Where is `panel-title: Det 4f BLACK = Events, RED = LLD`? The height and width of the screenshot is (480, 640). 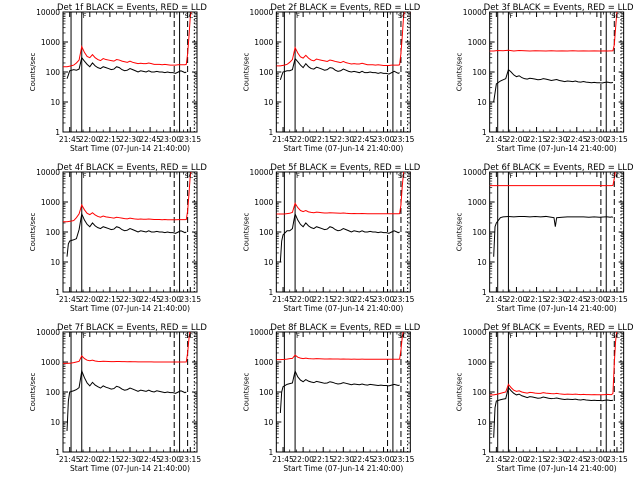 panel-title: Det 4f BLACK = Events, RED = LLD is located at coordinates (132, 168).